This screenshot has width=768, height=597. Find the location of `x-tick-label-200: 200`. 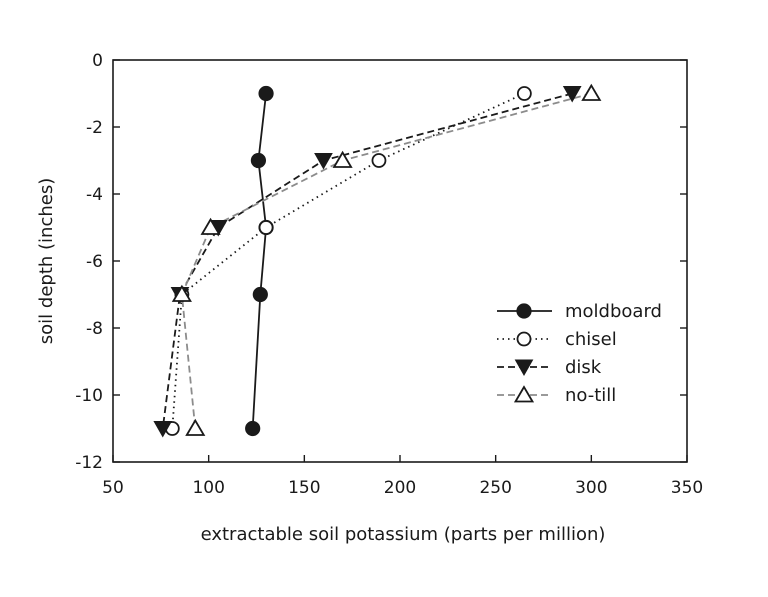

x-tick-label-200: 200 is located at coordinates (400, 488).